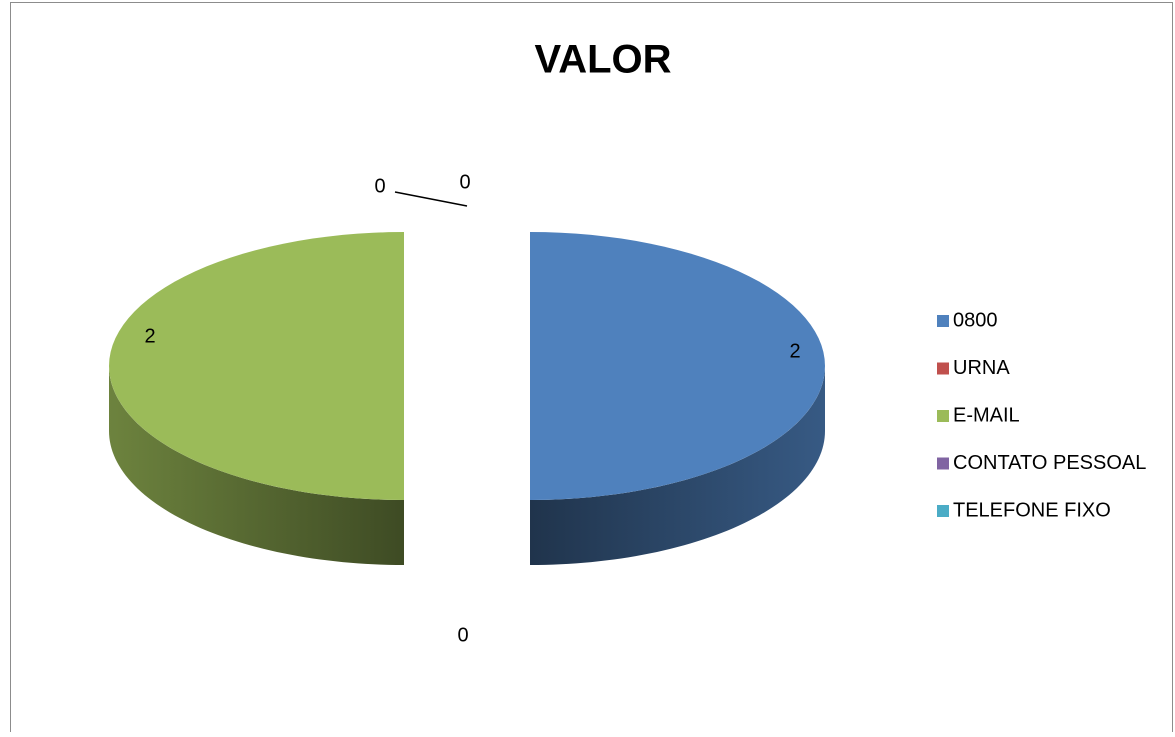  What do you see at coordinates (981, 368) in the screenshot?
I see `legend-label: URNA` at bounding box center [981, 368].